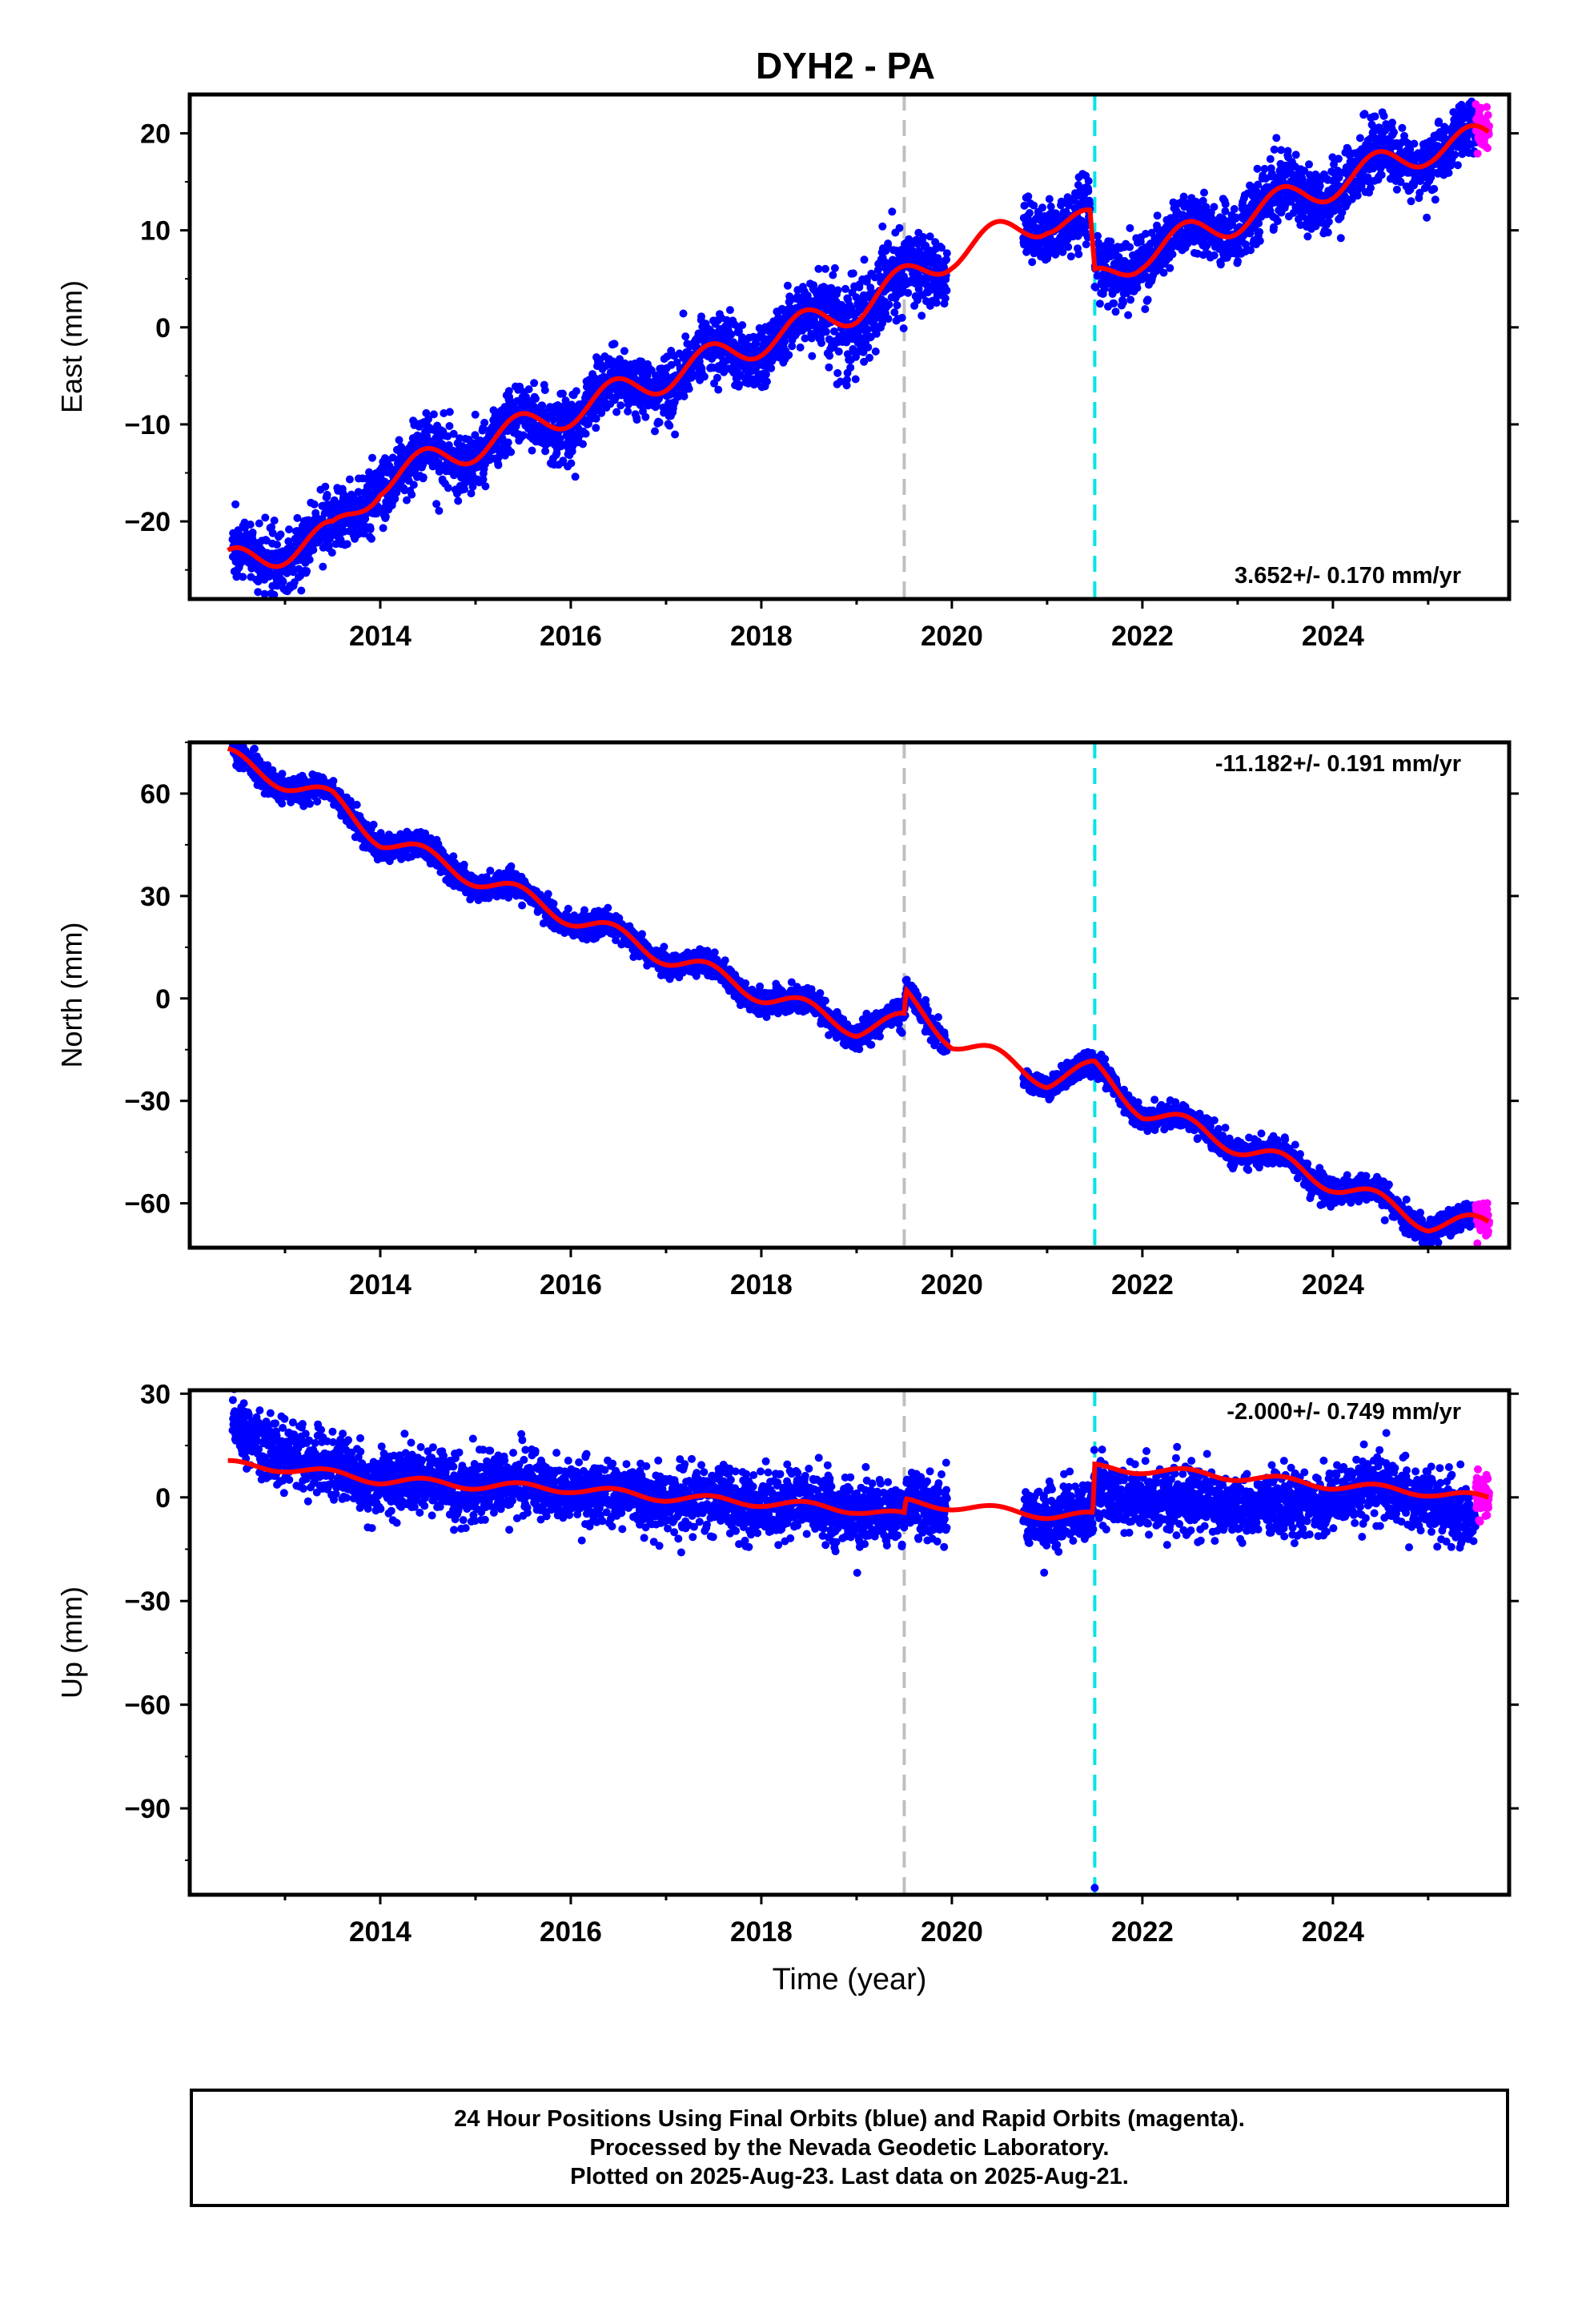 This screenshot has height=2324, width=1582. I want to click on east-rate-label: 3.652+/- 0.170 mm/yr, so click(1348, 576).